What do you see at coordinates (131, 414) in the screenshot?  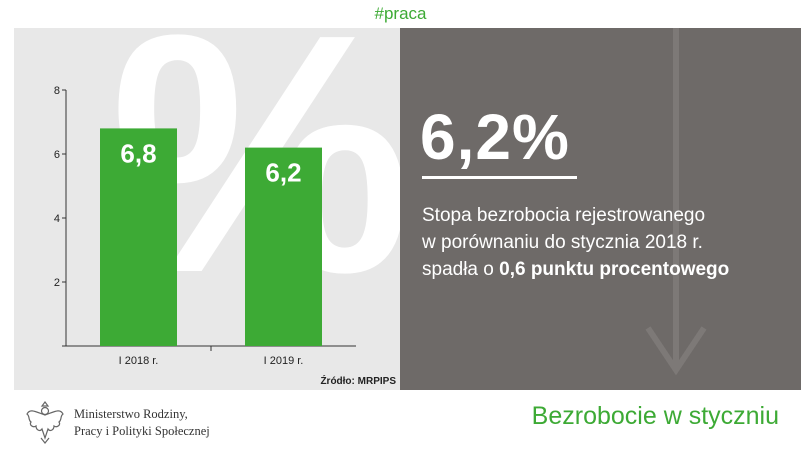 I see `ministry-line-1: Ministerstwo Rodziny,` at bounding box center [131, 414].